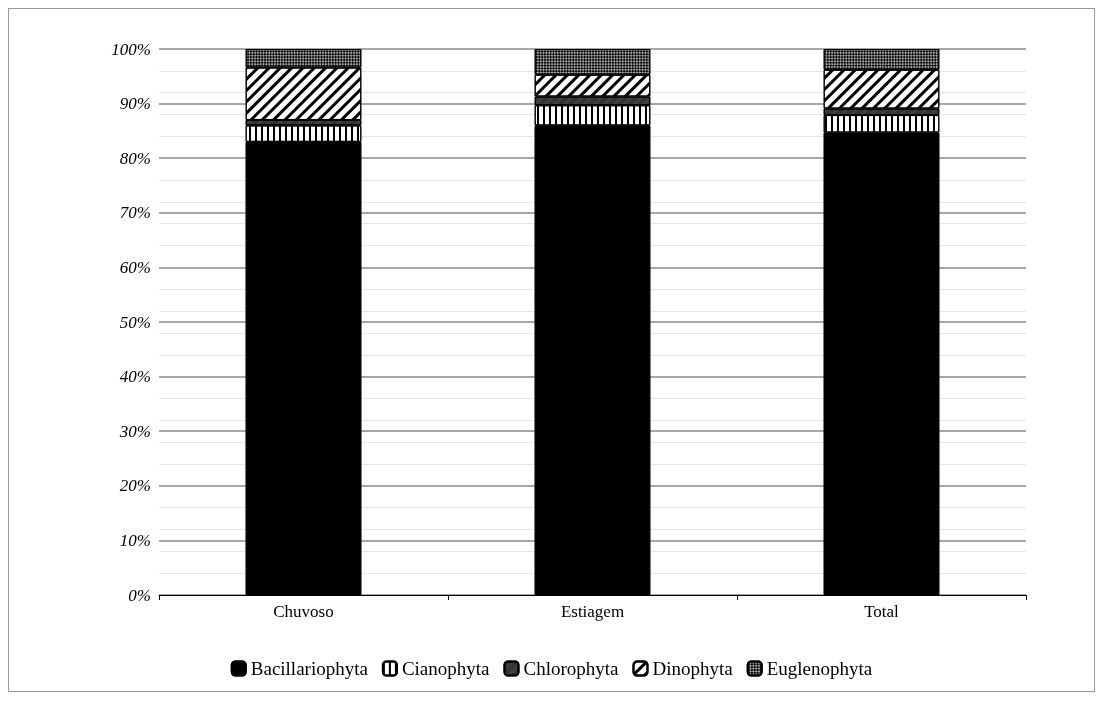 The height and width of the screenshot is (702, 1105). What do you see at coordinates (571, 668) in the screenshot?
I see `legend-label: Chlorophyta` at bounding box center [571, 668].